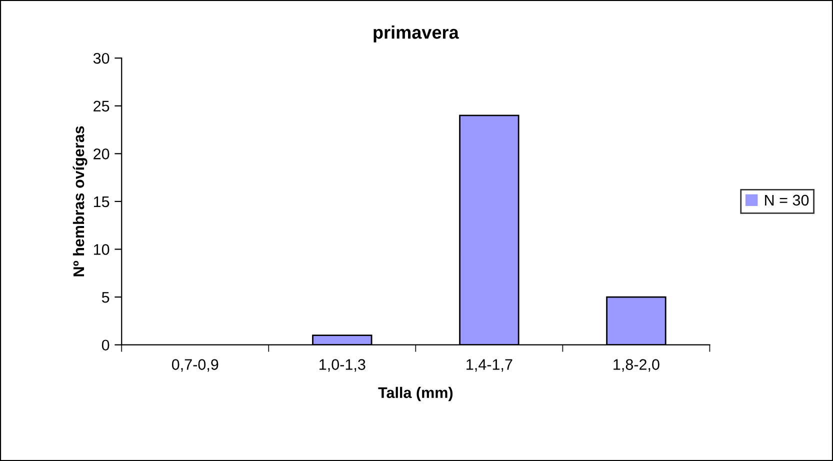 Image resolution: width=833 pixels, height=461 pixels. Describe the element at coordinates (102, 249) in the screenshot. I see `y-tick-label: 10` at that location.